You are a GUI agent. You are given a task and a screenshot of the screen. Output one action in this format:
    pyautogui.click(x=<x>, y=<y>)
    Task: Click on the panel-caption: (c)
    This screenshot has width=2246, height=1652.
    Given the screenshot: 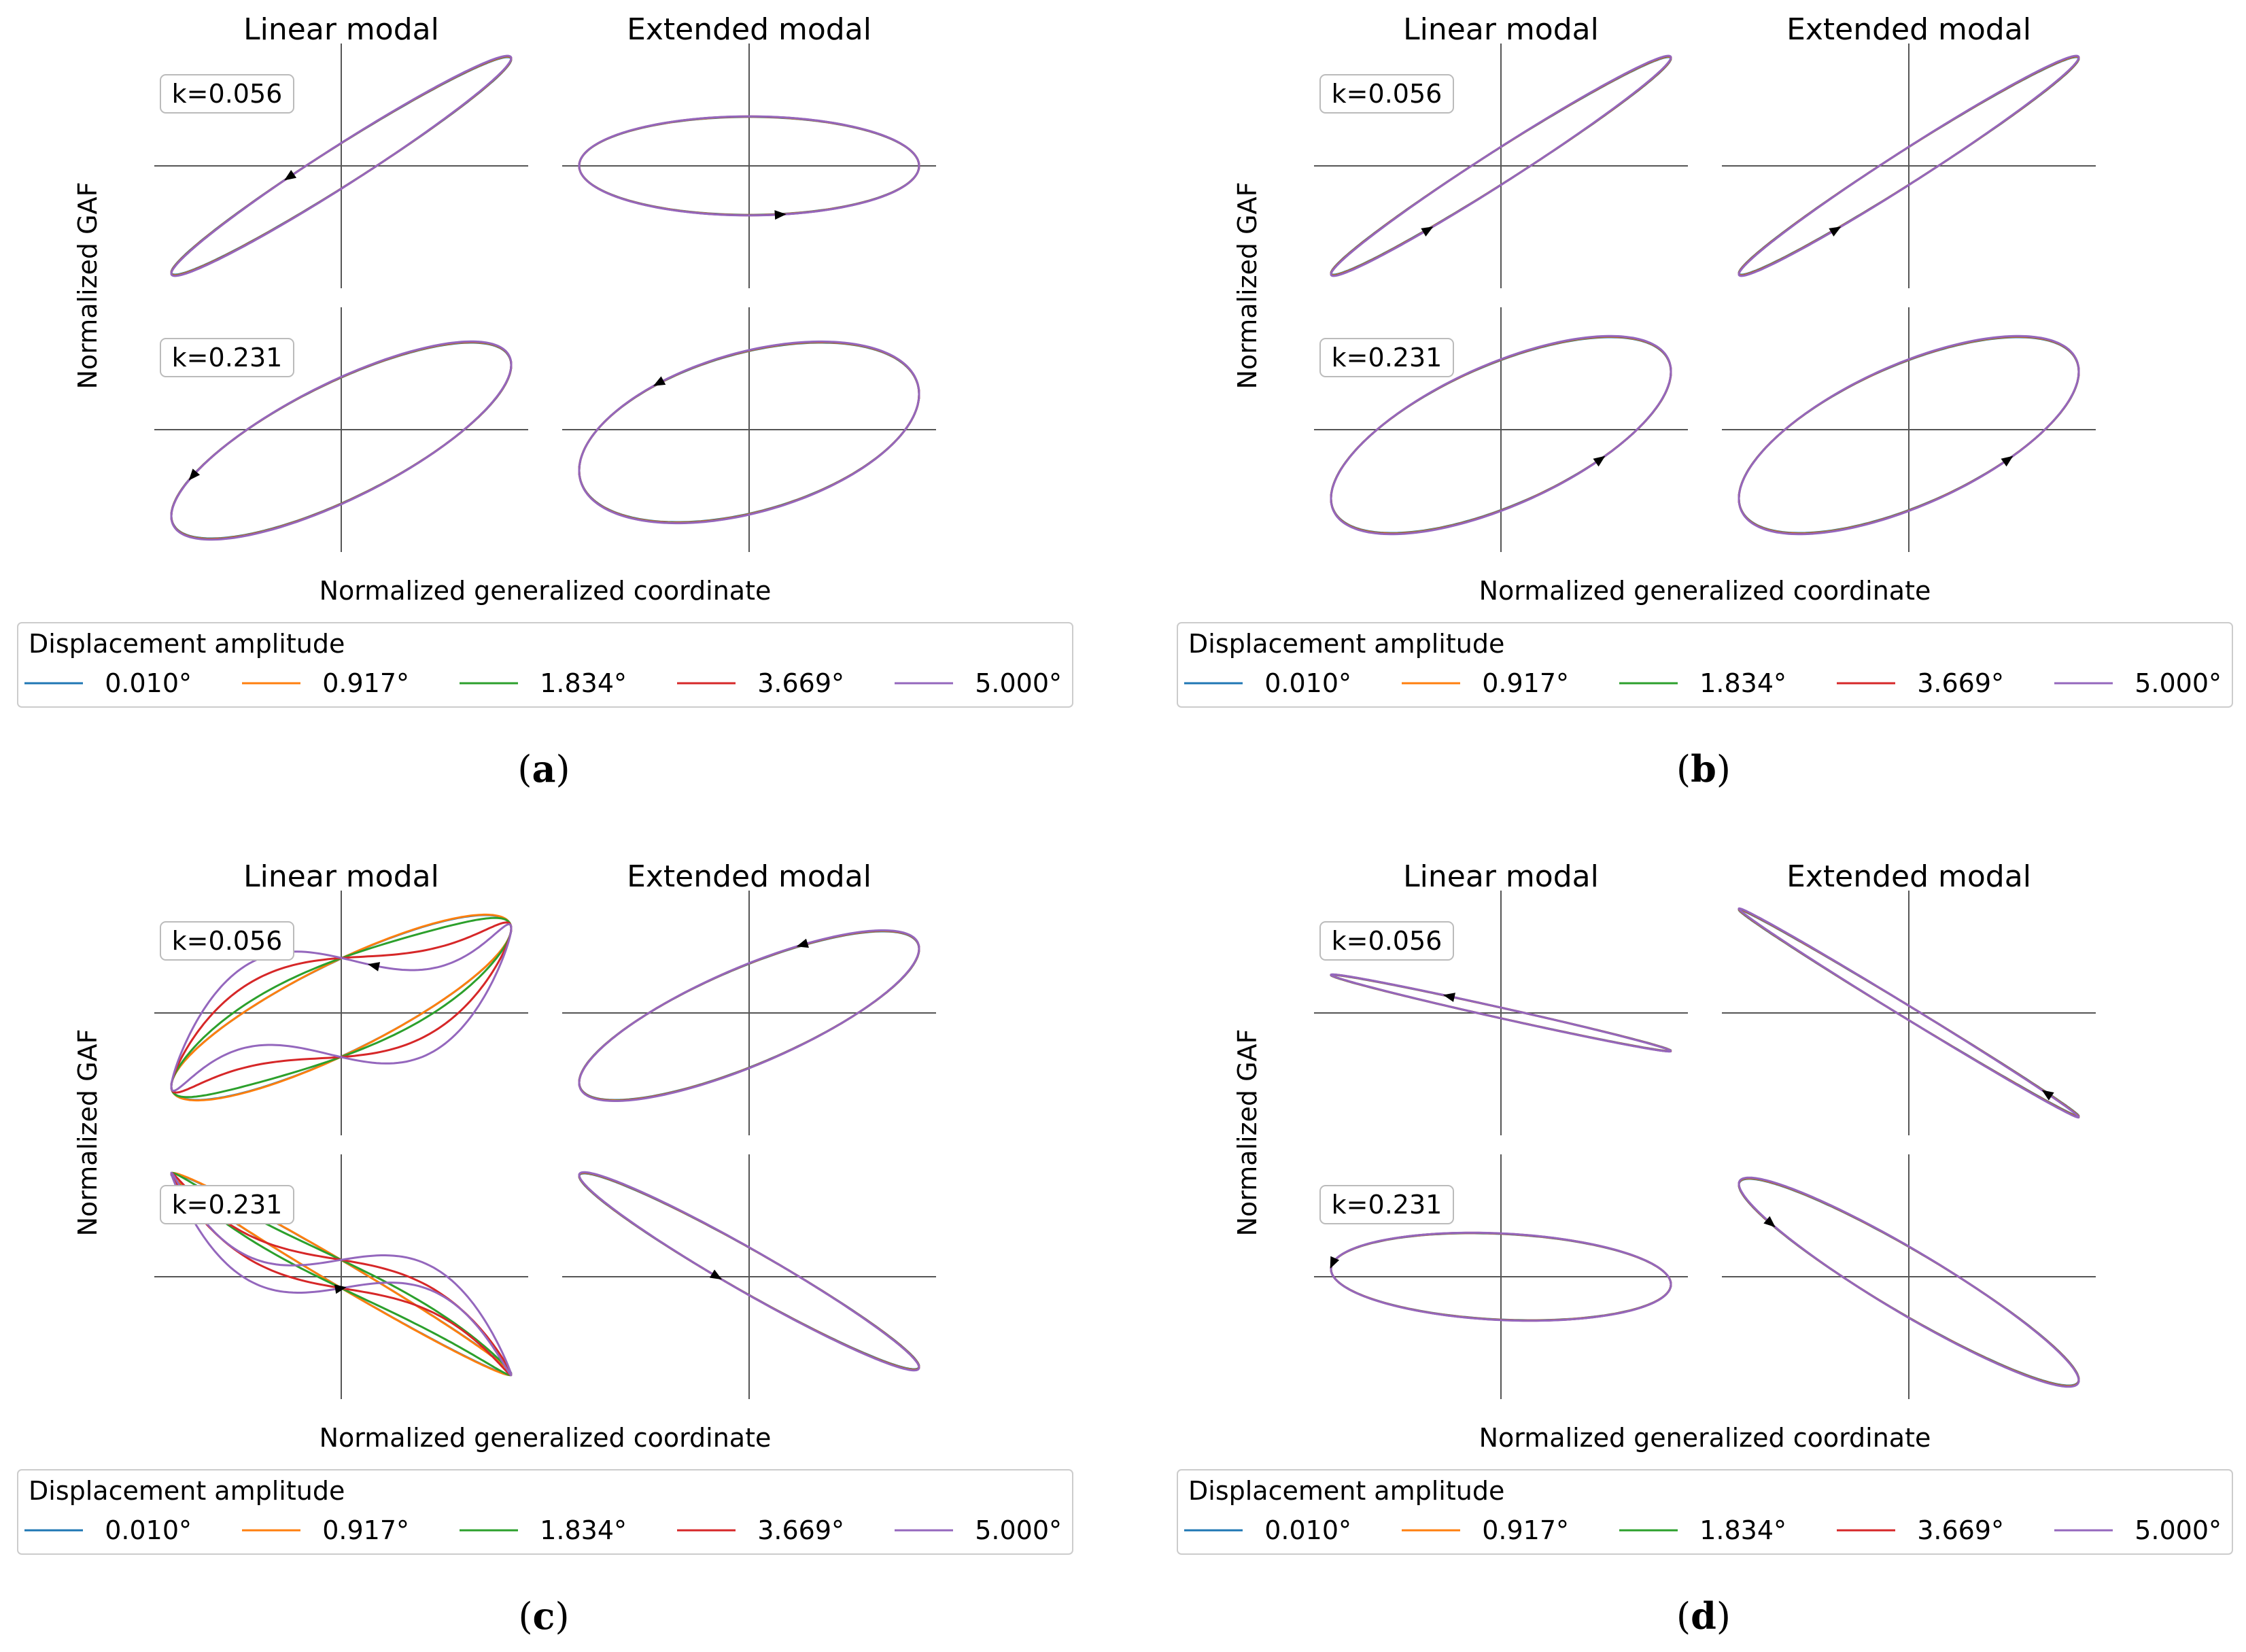 What is the action you would take?
    pyautogui.click(x=544, y=1616)
    